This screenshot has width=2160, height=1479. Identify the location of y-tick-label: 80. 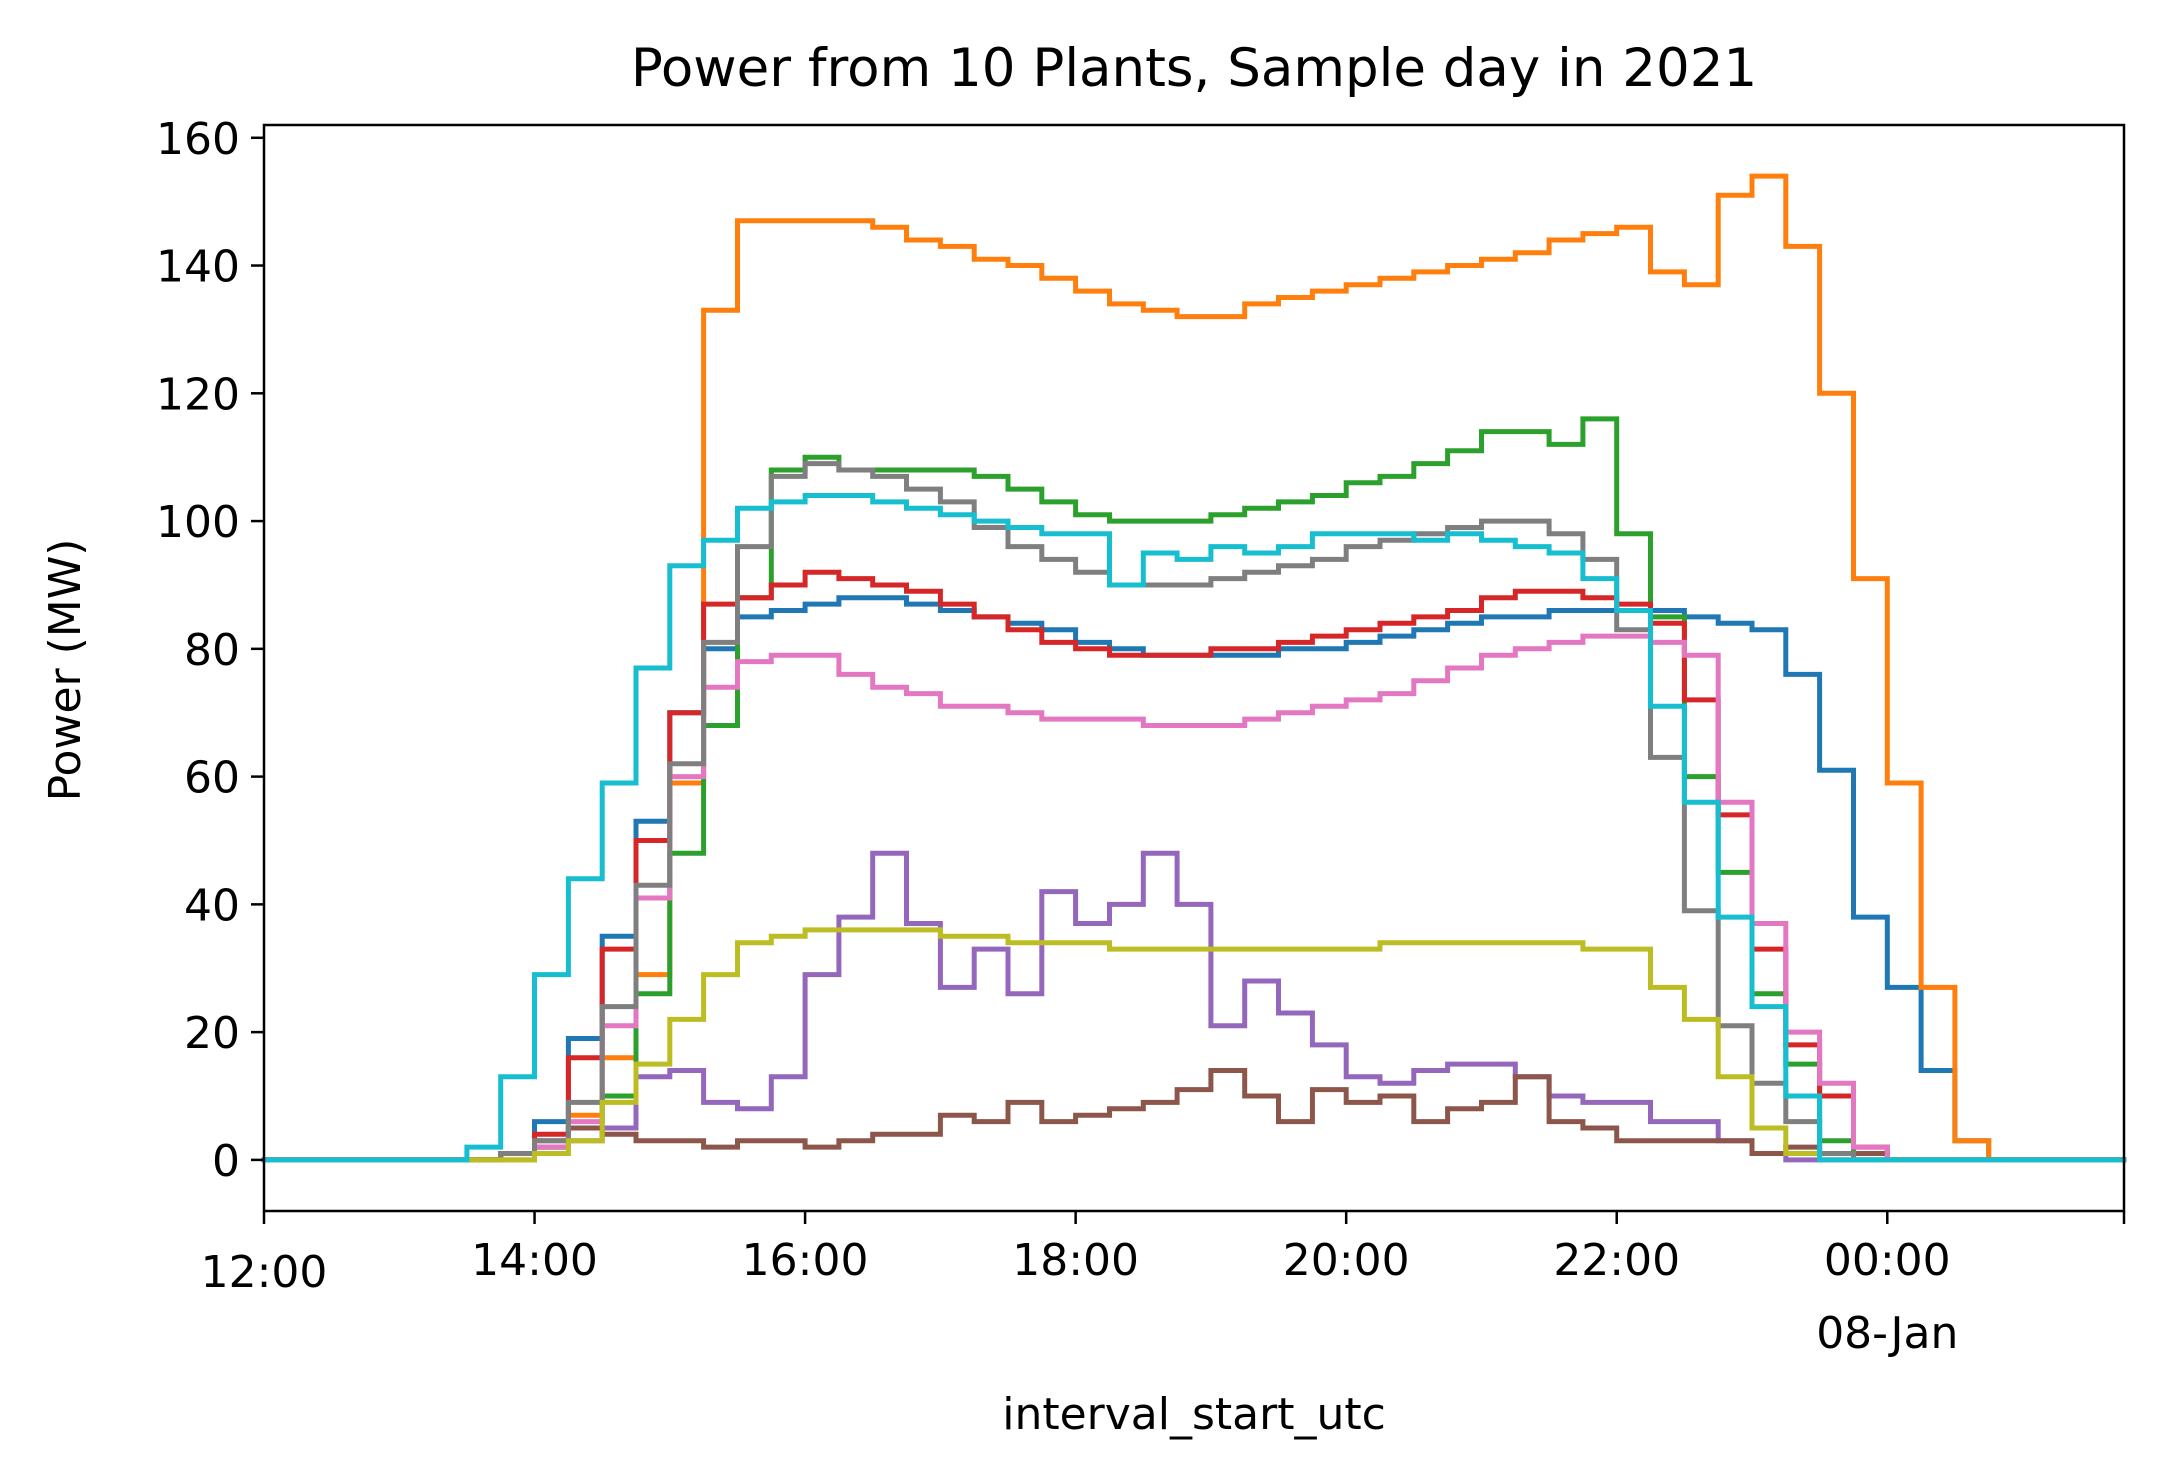
(212, 650).